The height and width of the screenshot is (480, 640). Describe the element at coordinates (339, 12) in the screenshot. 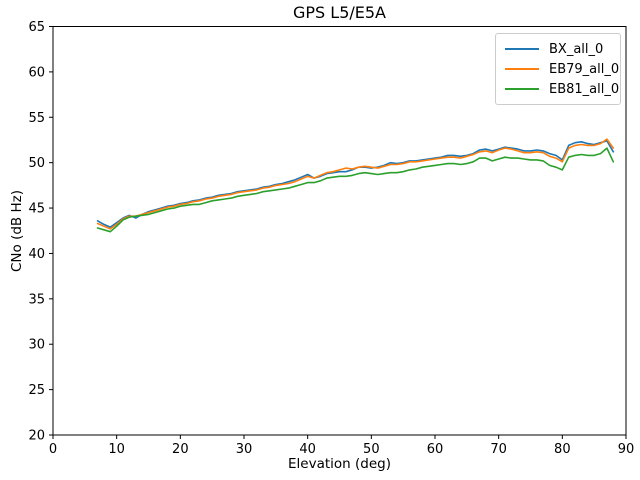

I see `chart-title: GPS L5/E5A` at that location.